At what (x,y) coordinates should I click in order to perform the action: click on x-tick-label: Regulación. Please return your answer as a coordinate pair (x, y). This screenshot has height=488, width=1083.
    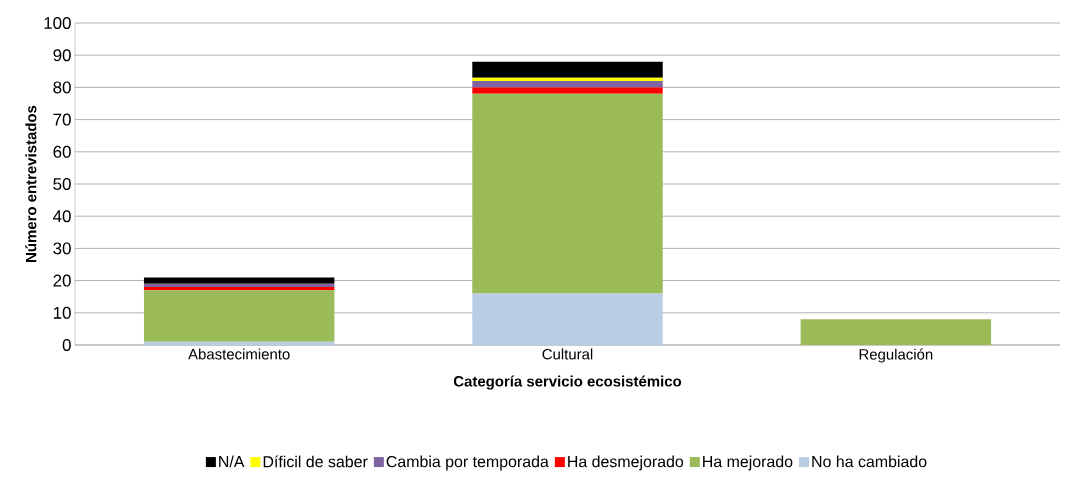
    Looking at the image, I should click on (896, 355).